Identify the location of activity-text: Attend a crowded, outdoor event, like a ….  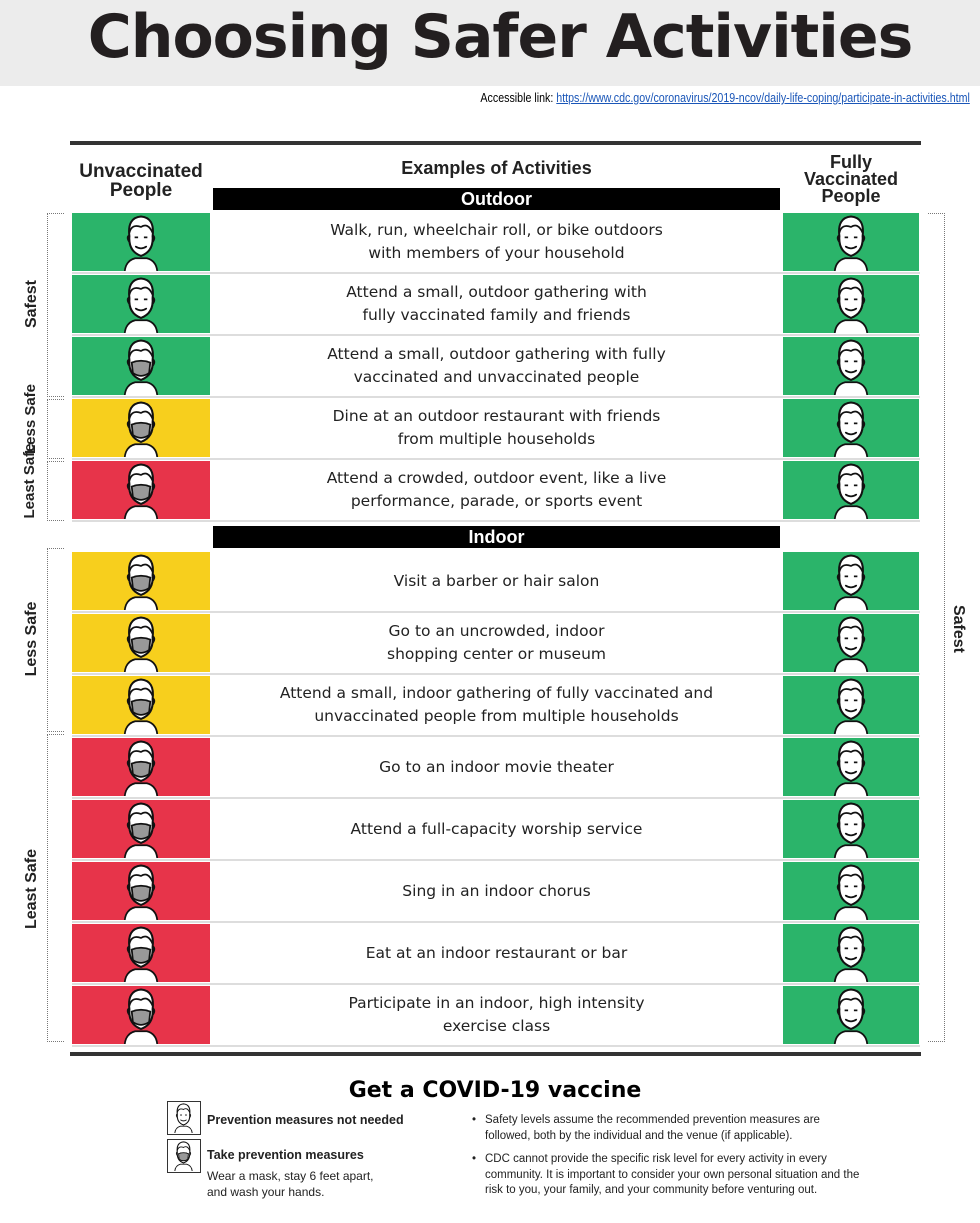
(496, 489).